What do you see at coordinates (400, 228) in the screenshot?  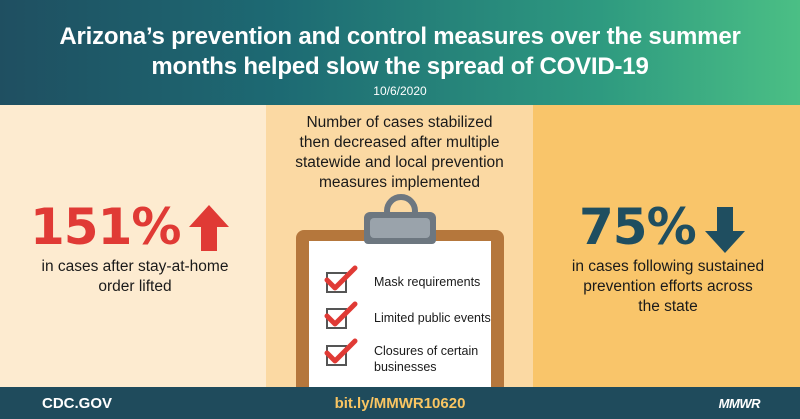 I see `clipboard-clip-front` at bounding box center [400, 228].